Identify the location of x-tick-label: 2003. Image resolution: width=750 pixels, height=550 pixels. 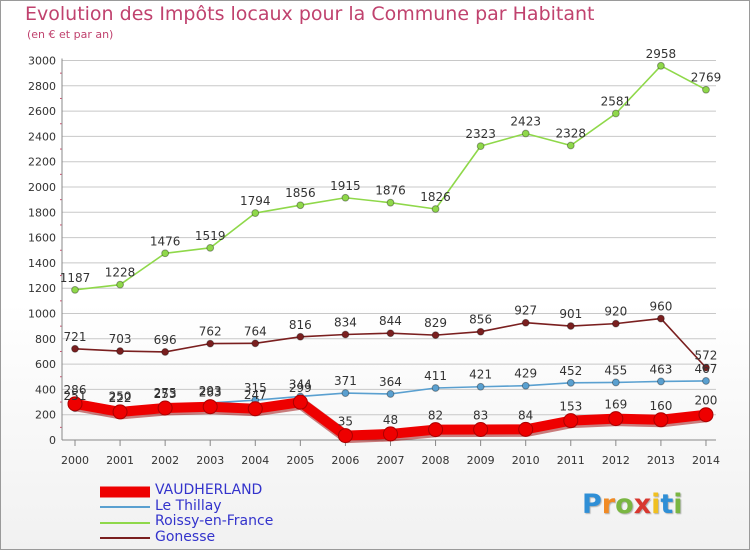
(210, 460).